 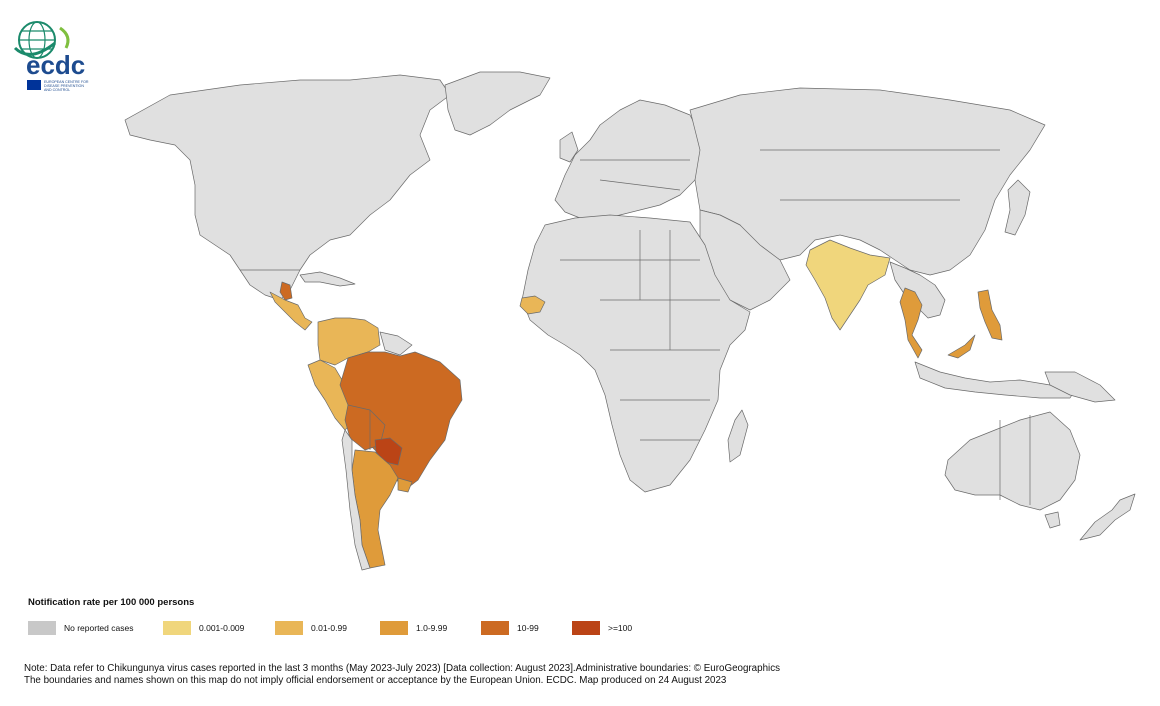 What do you see at coordinates (99, 628) in the screenshot?
I see `legend-label: No reported cases` at bounding box center [99, 628].